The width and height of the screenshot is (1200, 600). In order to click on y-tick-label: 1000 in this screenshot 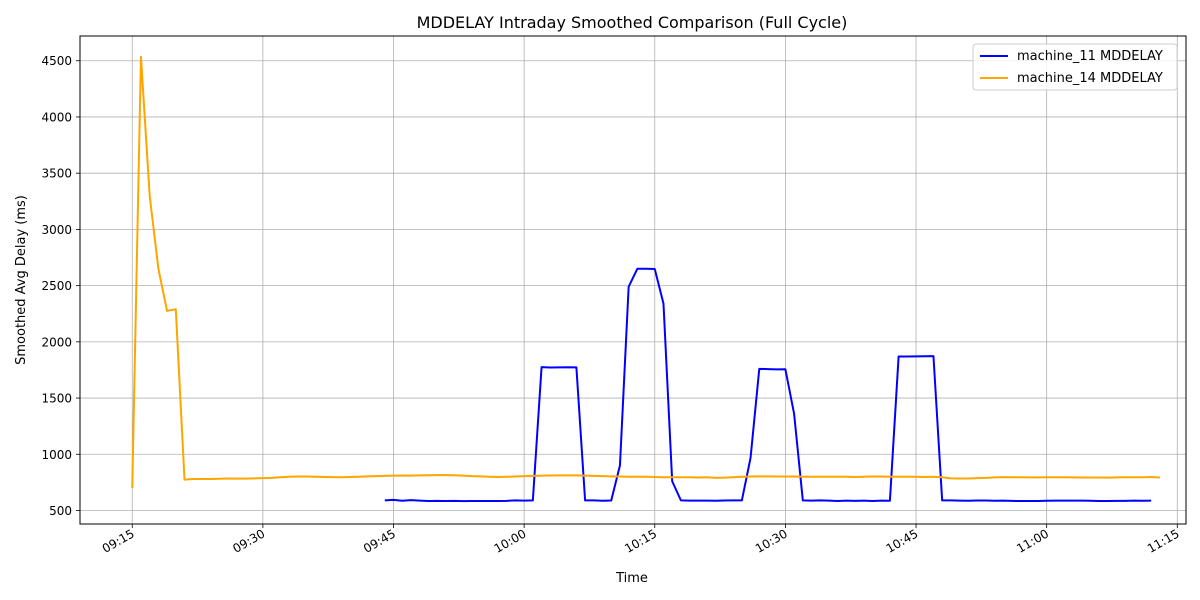, I will do `click(56, 455)`.